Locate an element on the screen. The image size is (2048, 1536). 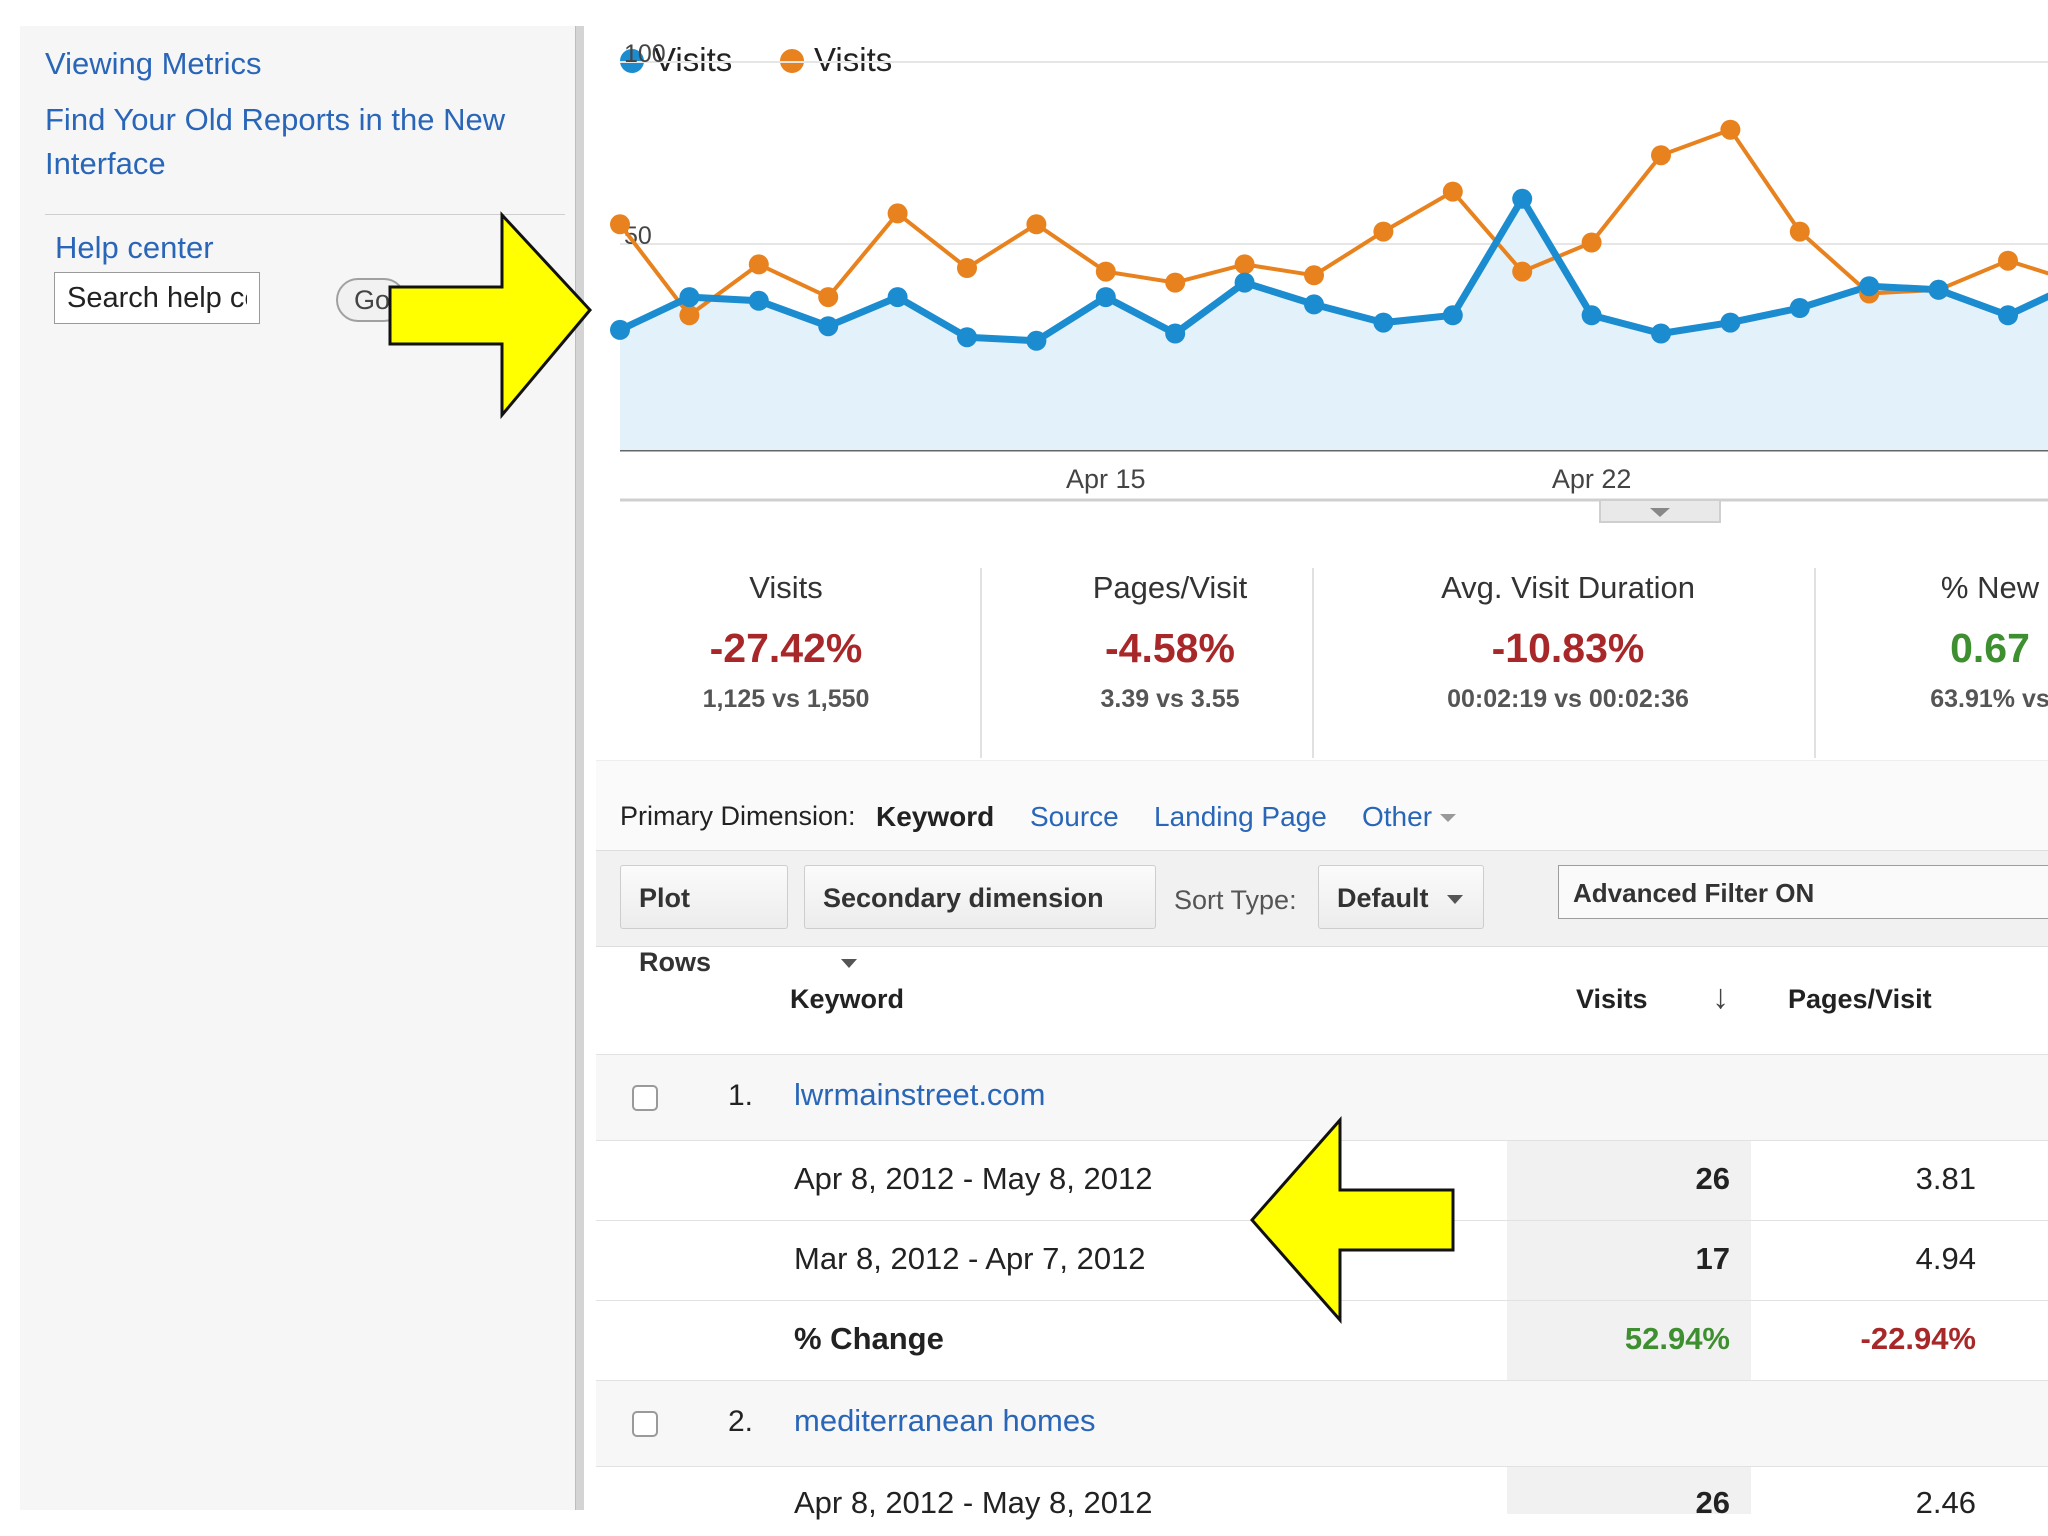
pages-visit-change-value: -22.94% is located at coordinates (1918, 1338).